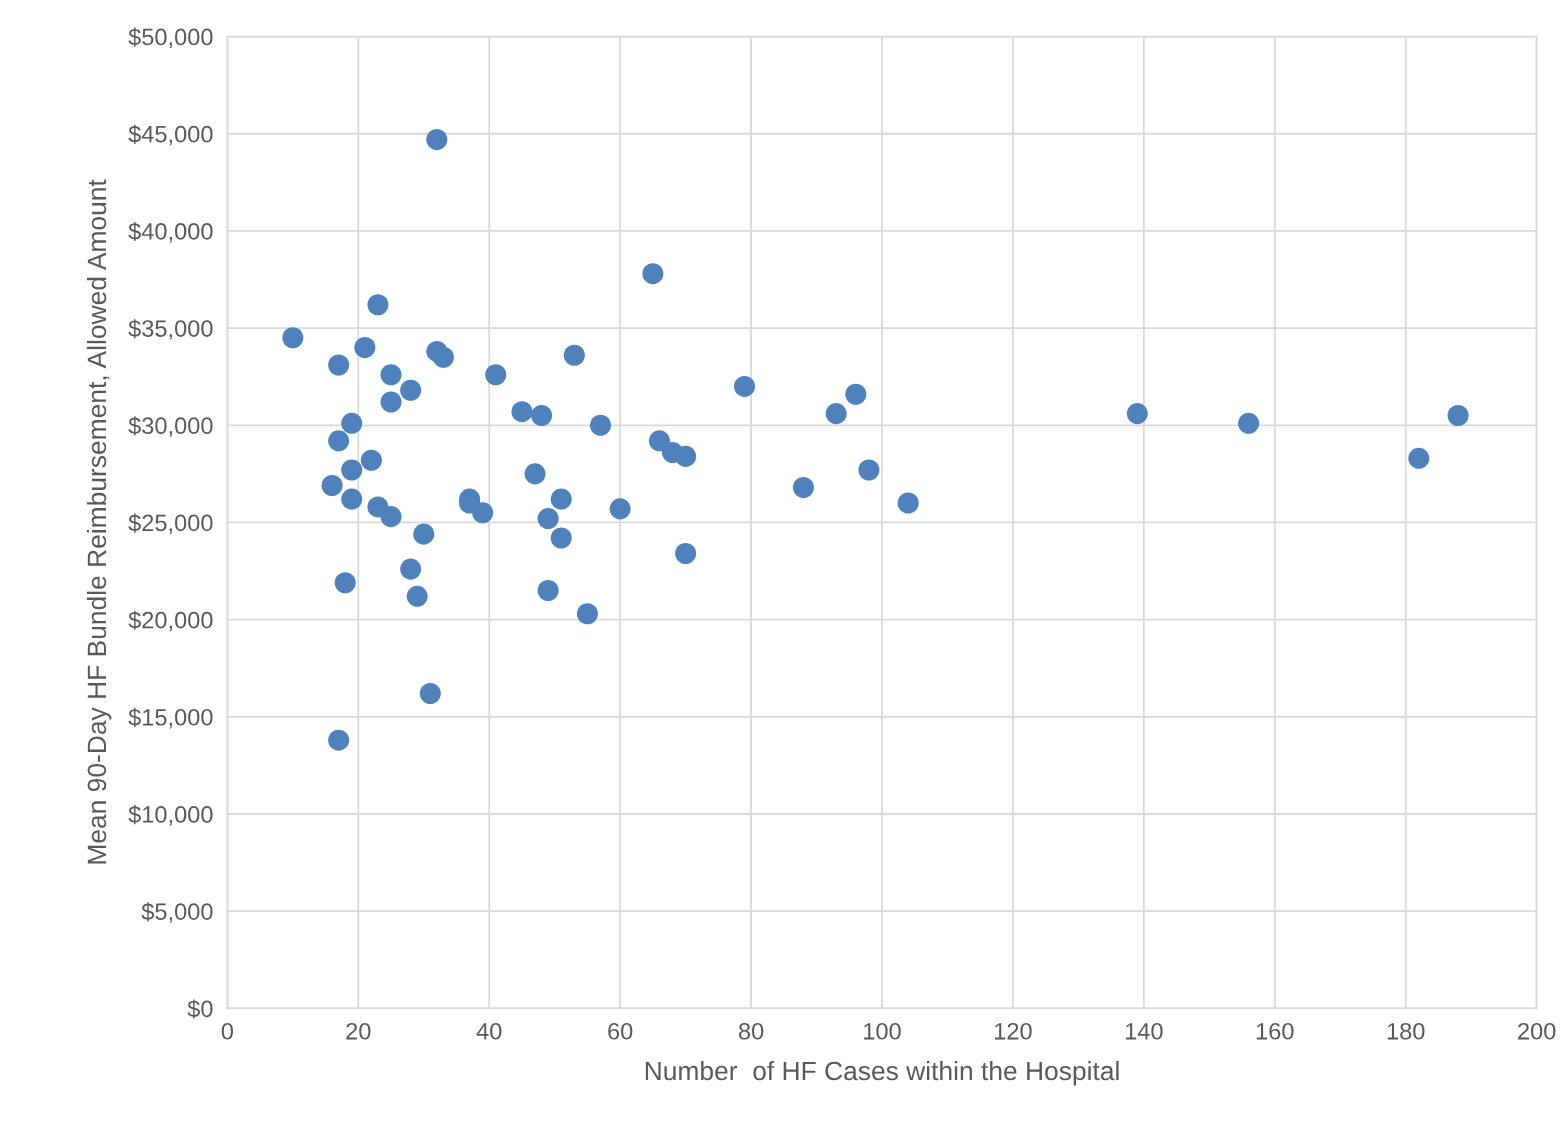 The height and width of the screenshot is (1142, 1568). Describe the element at coordinates (882, 1031) in the screenshot. I see `x-tick-label: 100` at that location.